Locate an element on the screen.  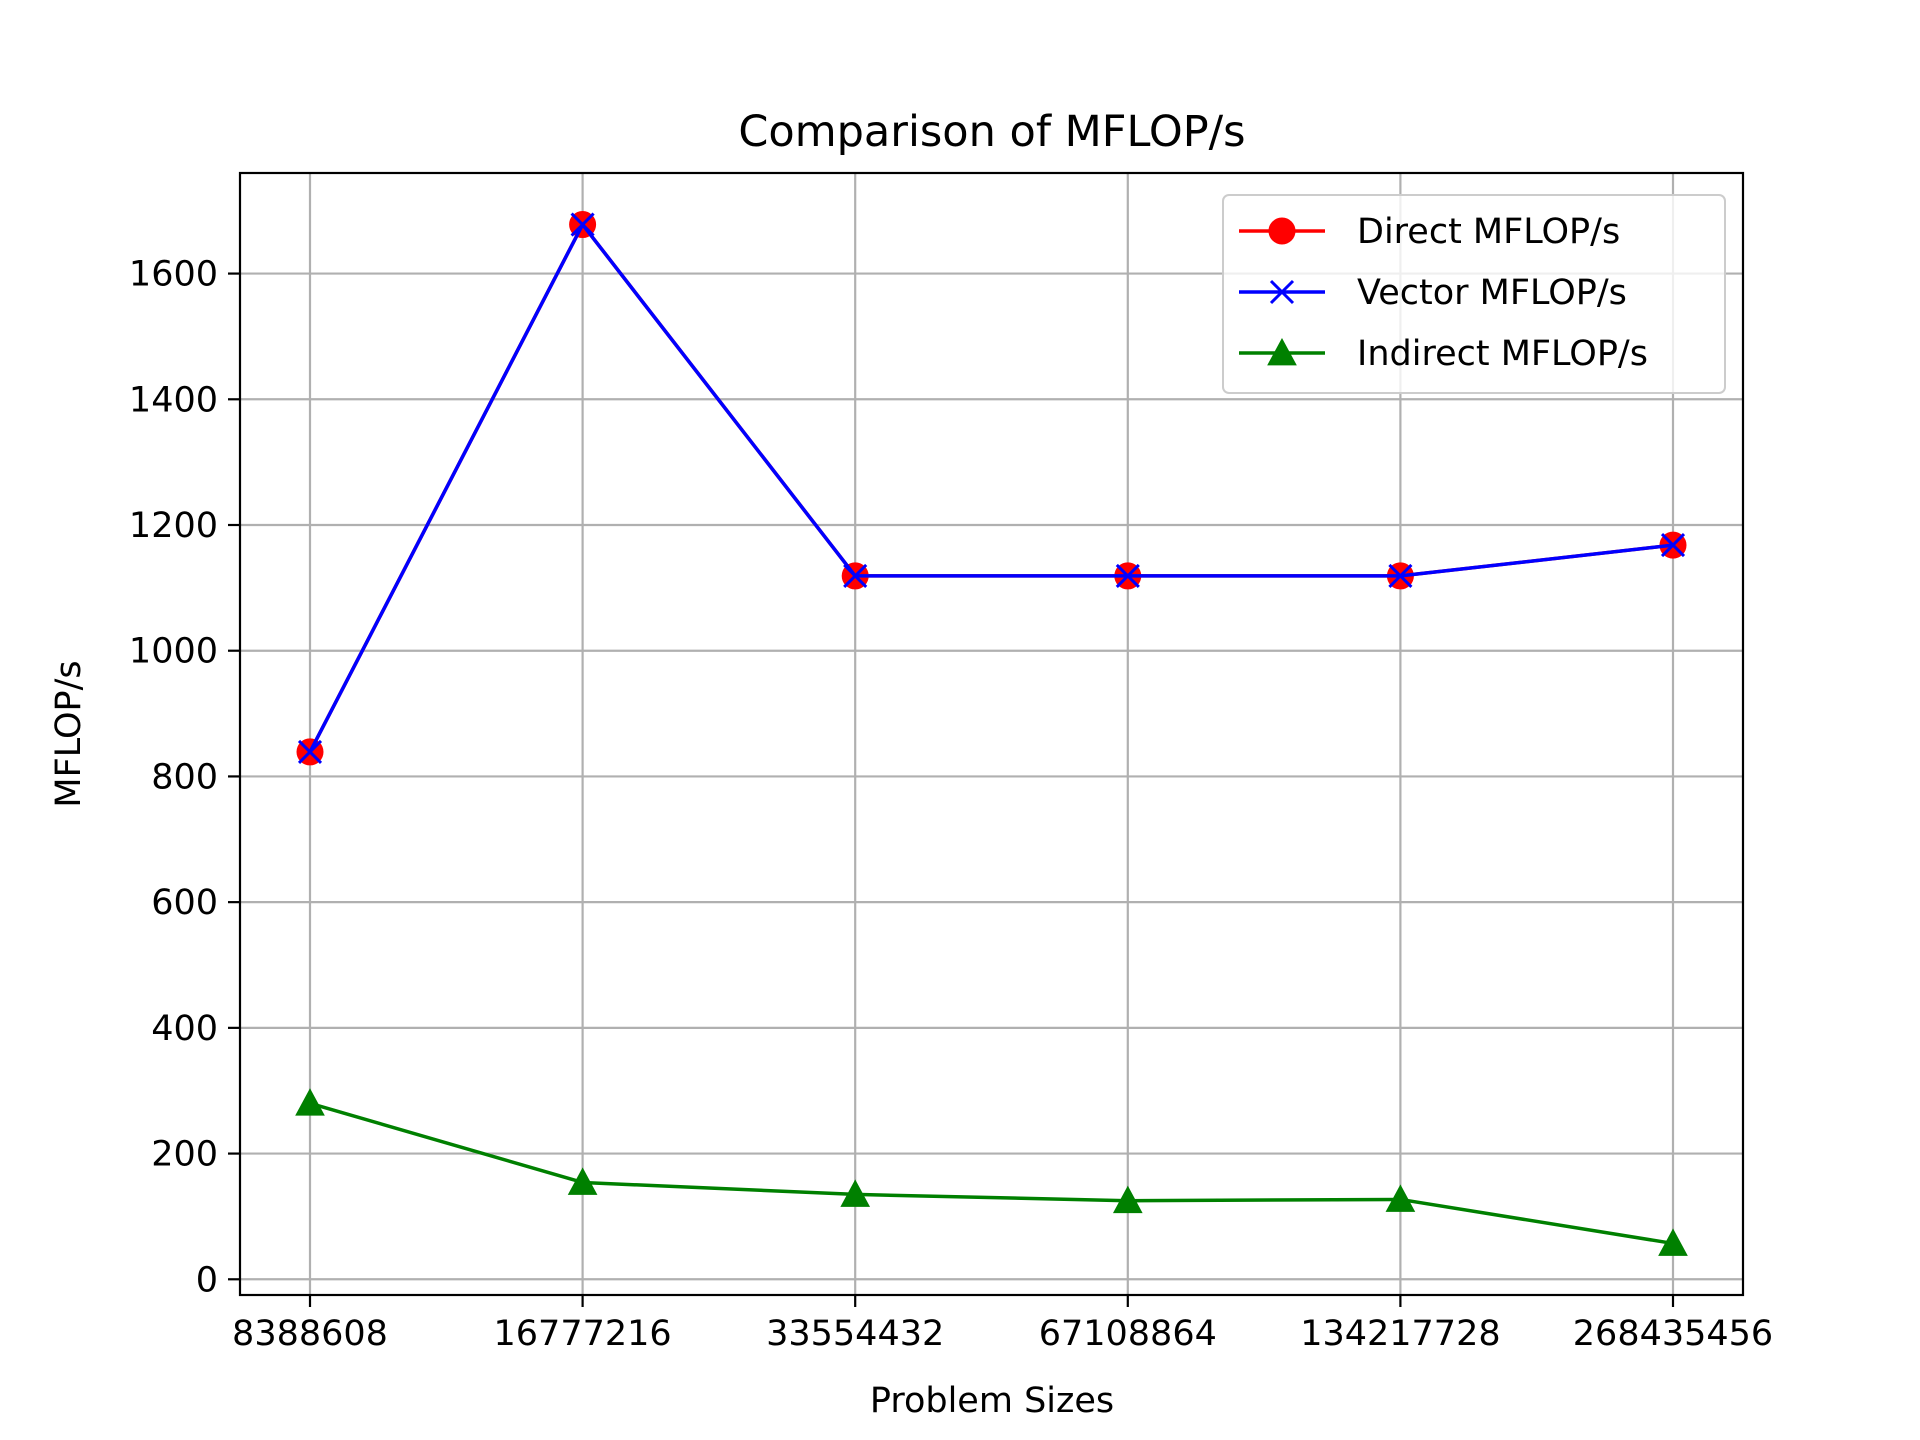
y-tick-label: 1200 is located at coordinates (173, 526).